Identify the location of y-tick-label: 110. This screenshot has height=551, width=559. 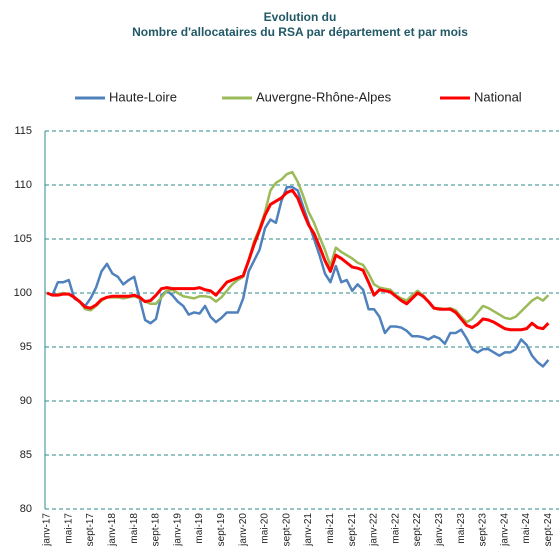
(23, 185).